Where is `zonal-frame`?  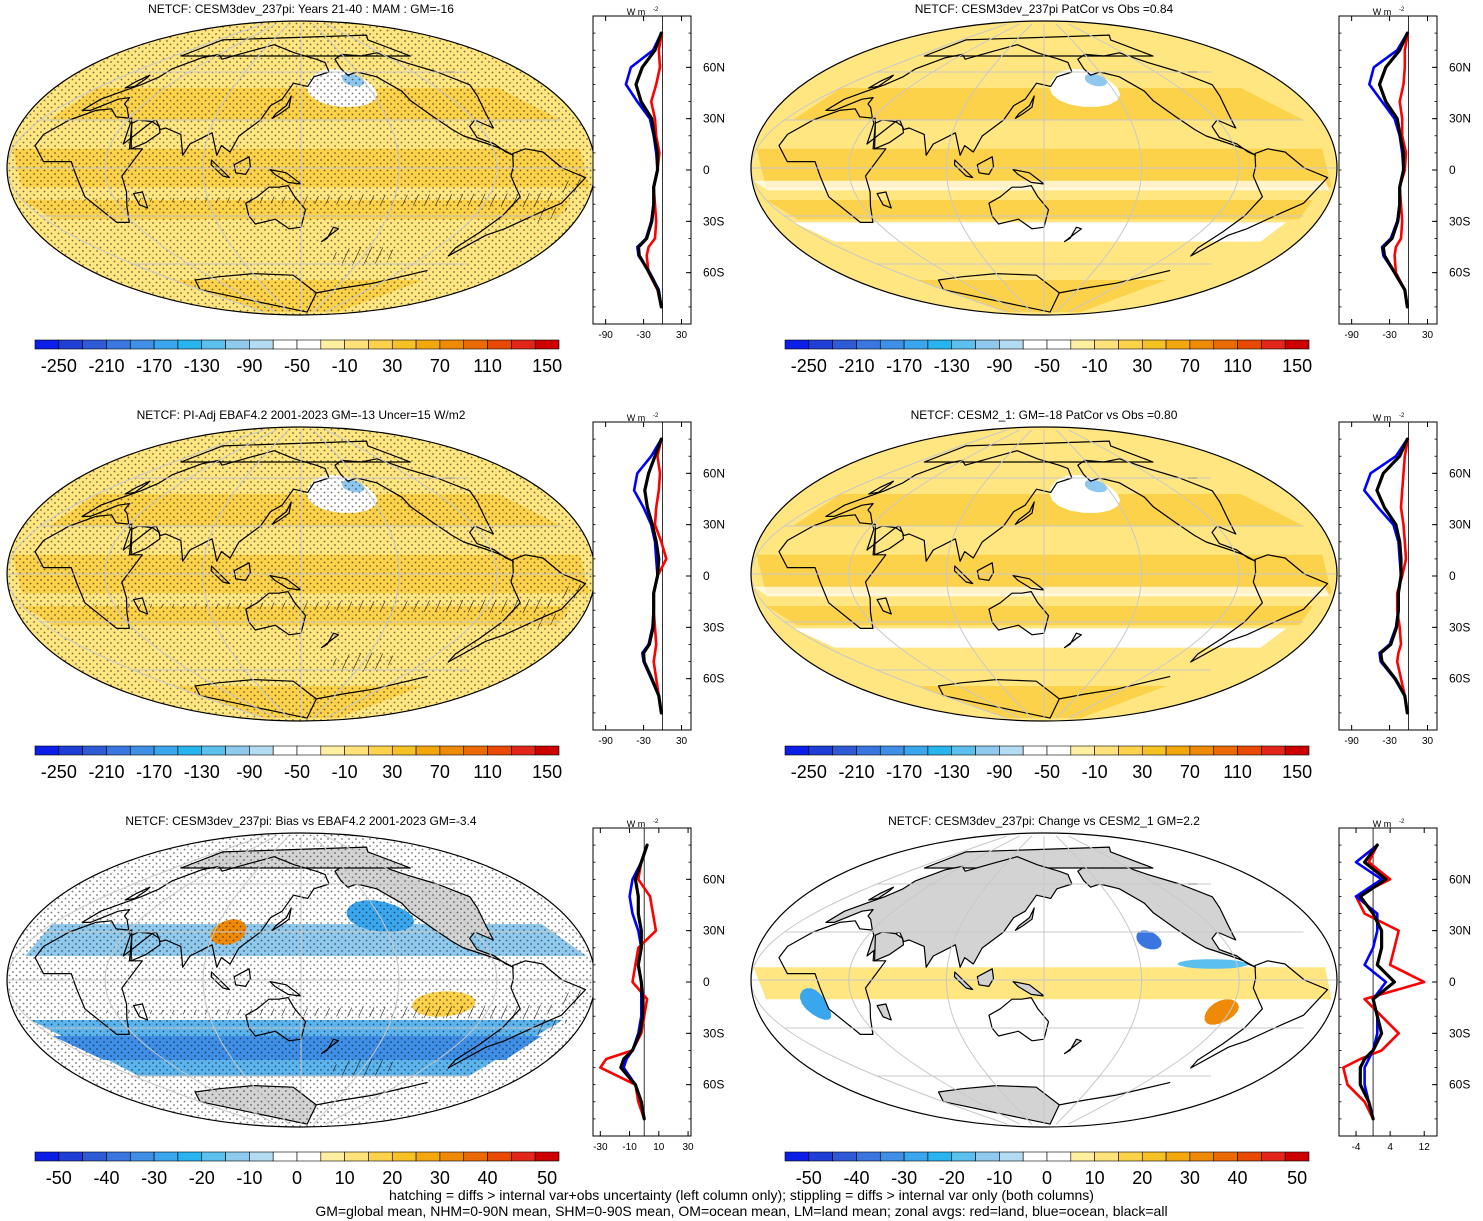 zonal-frame is located at coordinates (642, 576).